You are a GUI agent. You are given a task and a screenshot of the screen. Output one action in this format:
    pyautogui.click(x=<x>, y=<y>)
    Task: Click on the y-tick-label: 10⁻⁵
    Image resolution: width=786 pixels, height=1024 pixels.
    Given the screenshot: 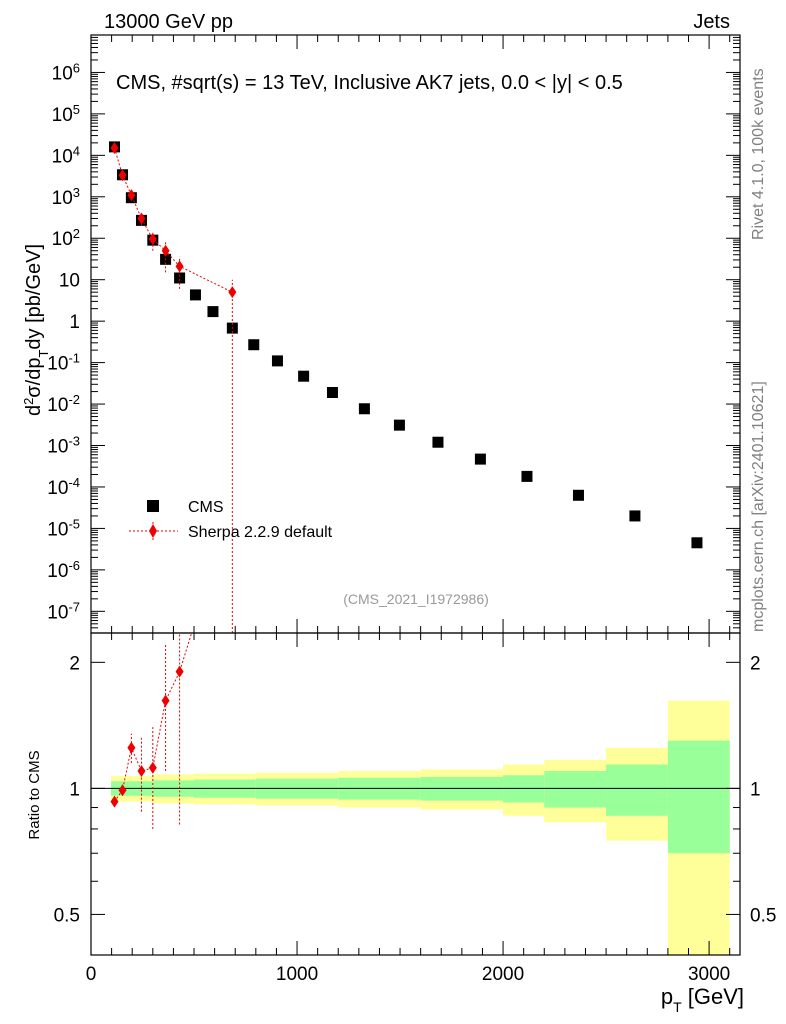 What is the action you would take?
    pyautogui.click(x=63, y=528)
    